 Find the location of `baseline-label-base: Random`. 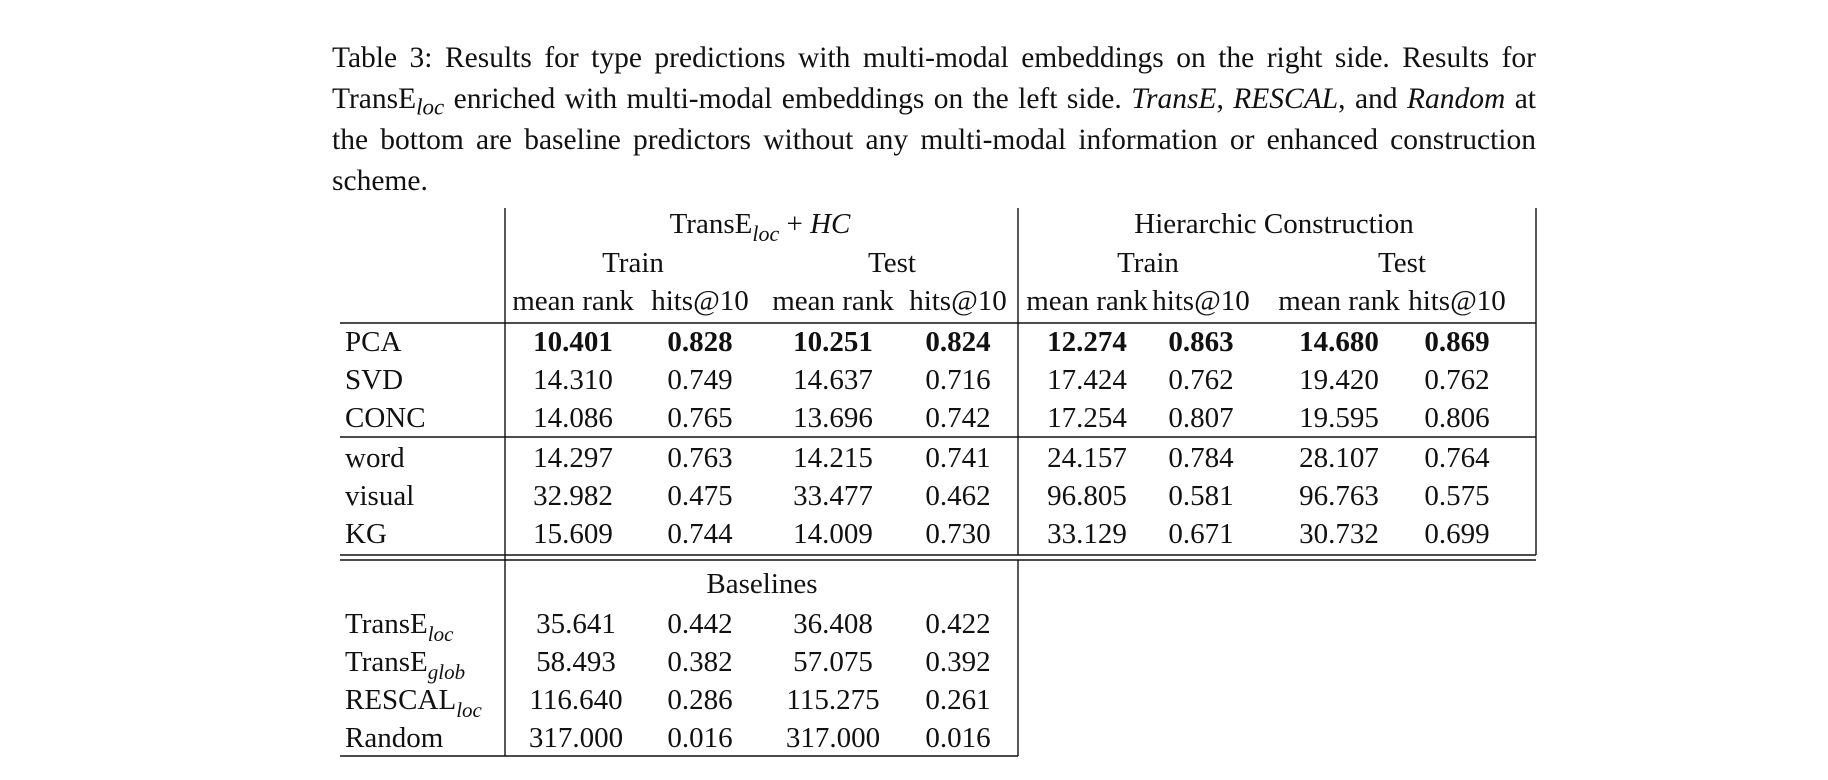

baseline-label-base: Random is located at coordinates (394, 738).